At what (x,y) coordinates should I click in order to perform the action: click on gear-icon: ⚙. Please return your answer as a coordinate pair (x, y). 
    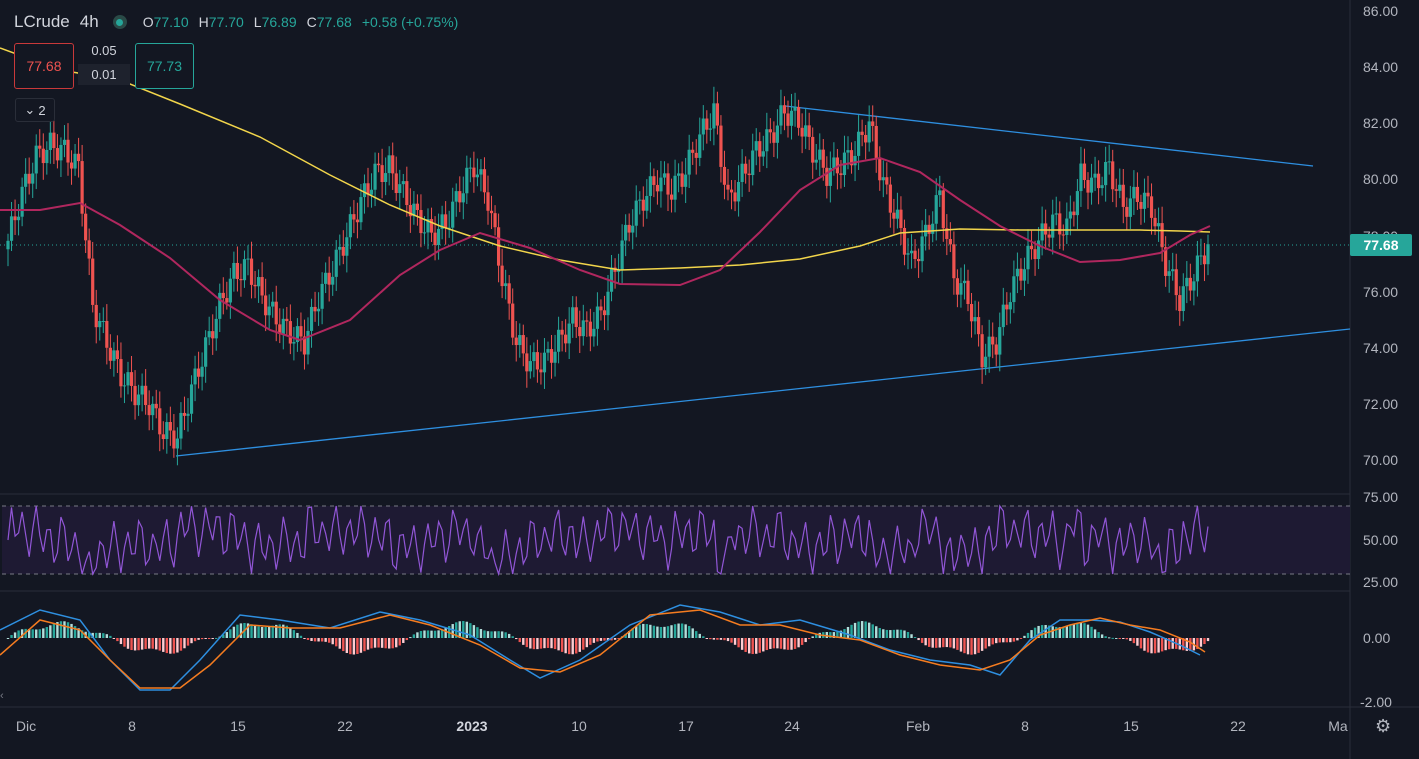
    Looking at the image, I should click on (1383, 726).